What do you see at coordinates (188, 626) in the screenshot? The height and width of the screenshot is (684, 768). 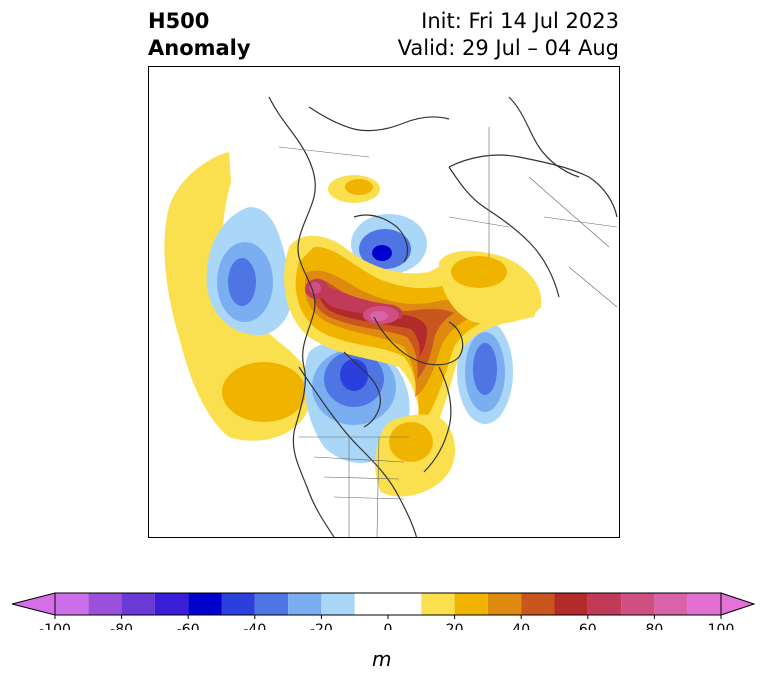 I see `colorbar-tick-label: -60` at bounding box center [188, 626].